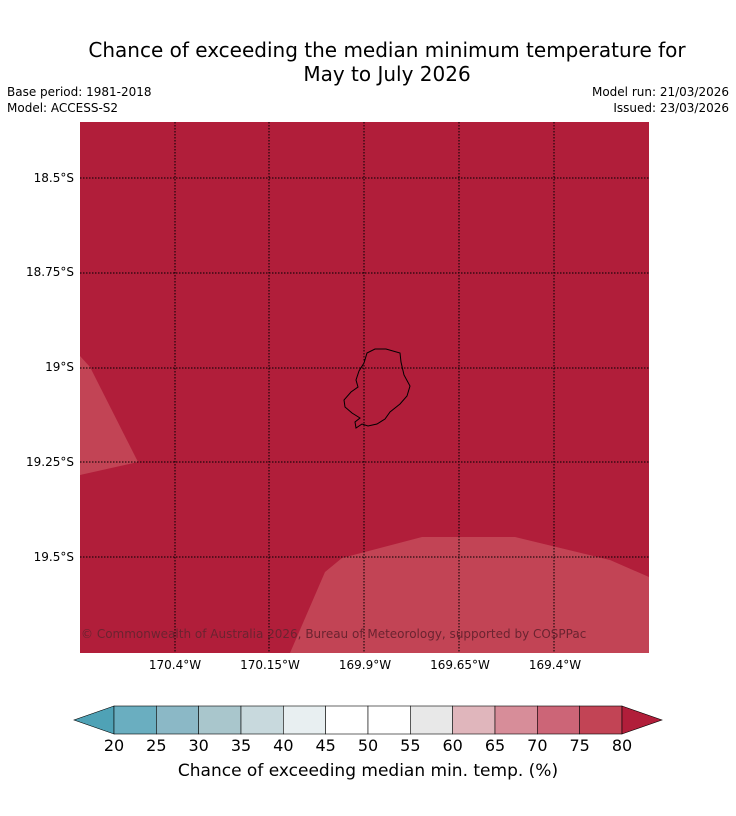 The height and width of the screenshot is (816, 736). I want to click on colorbar-tick-label: 50, so click(368, 745).